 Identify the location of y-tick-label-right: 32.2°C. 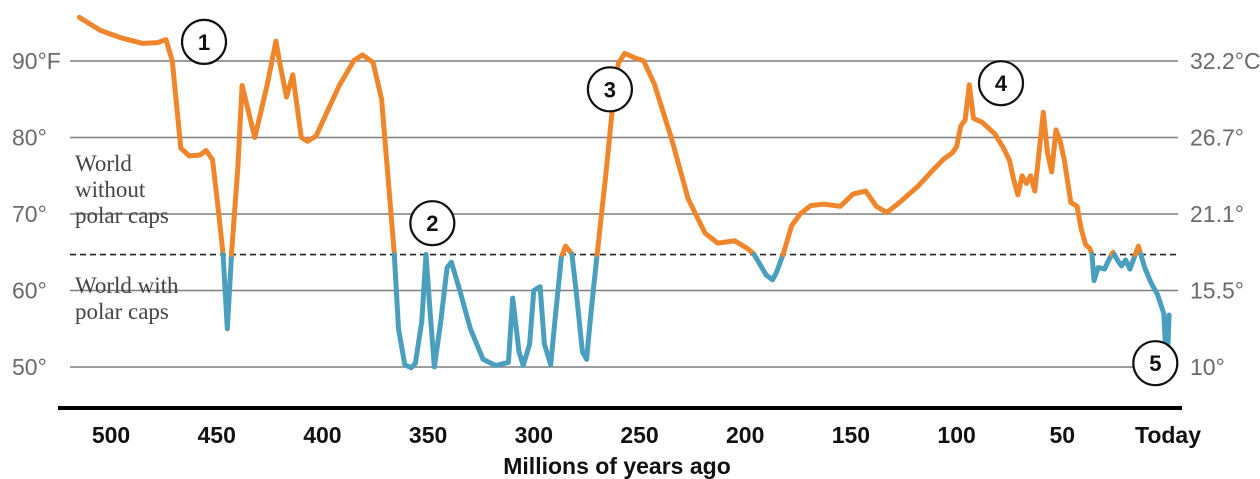
(1225, 61).